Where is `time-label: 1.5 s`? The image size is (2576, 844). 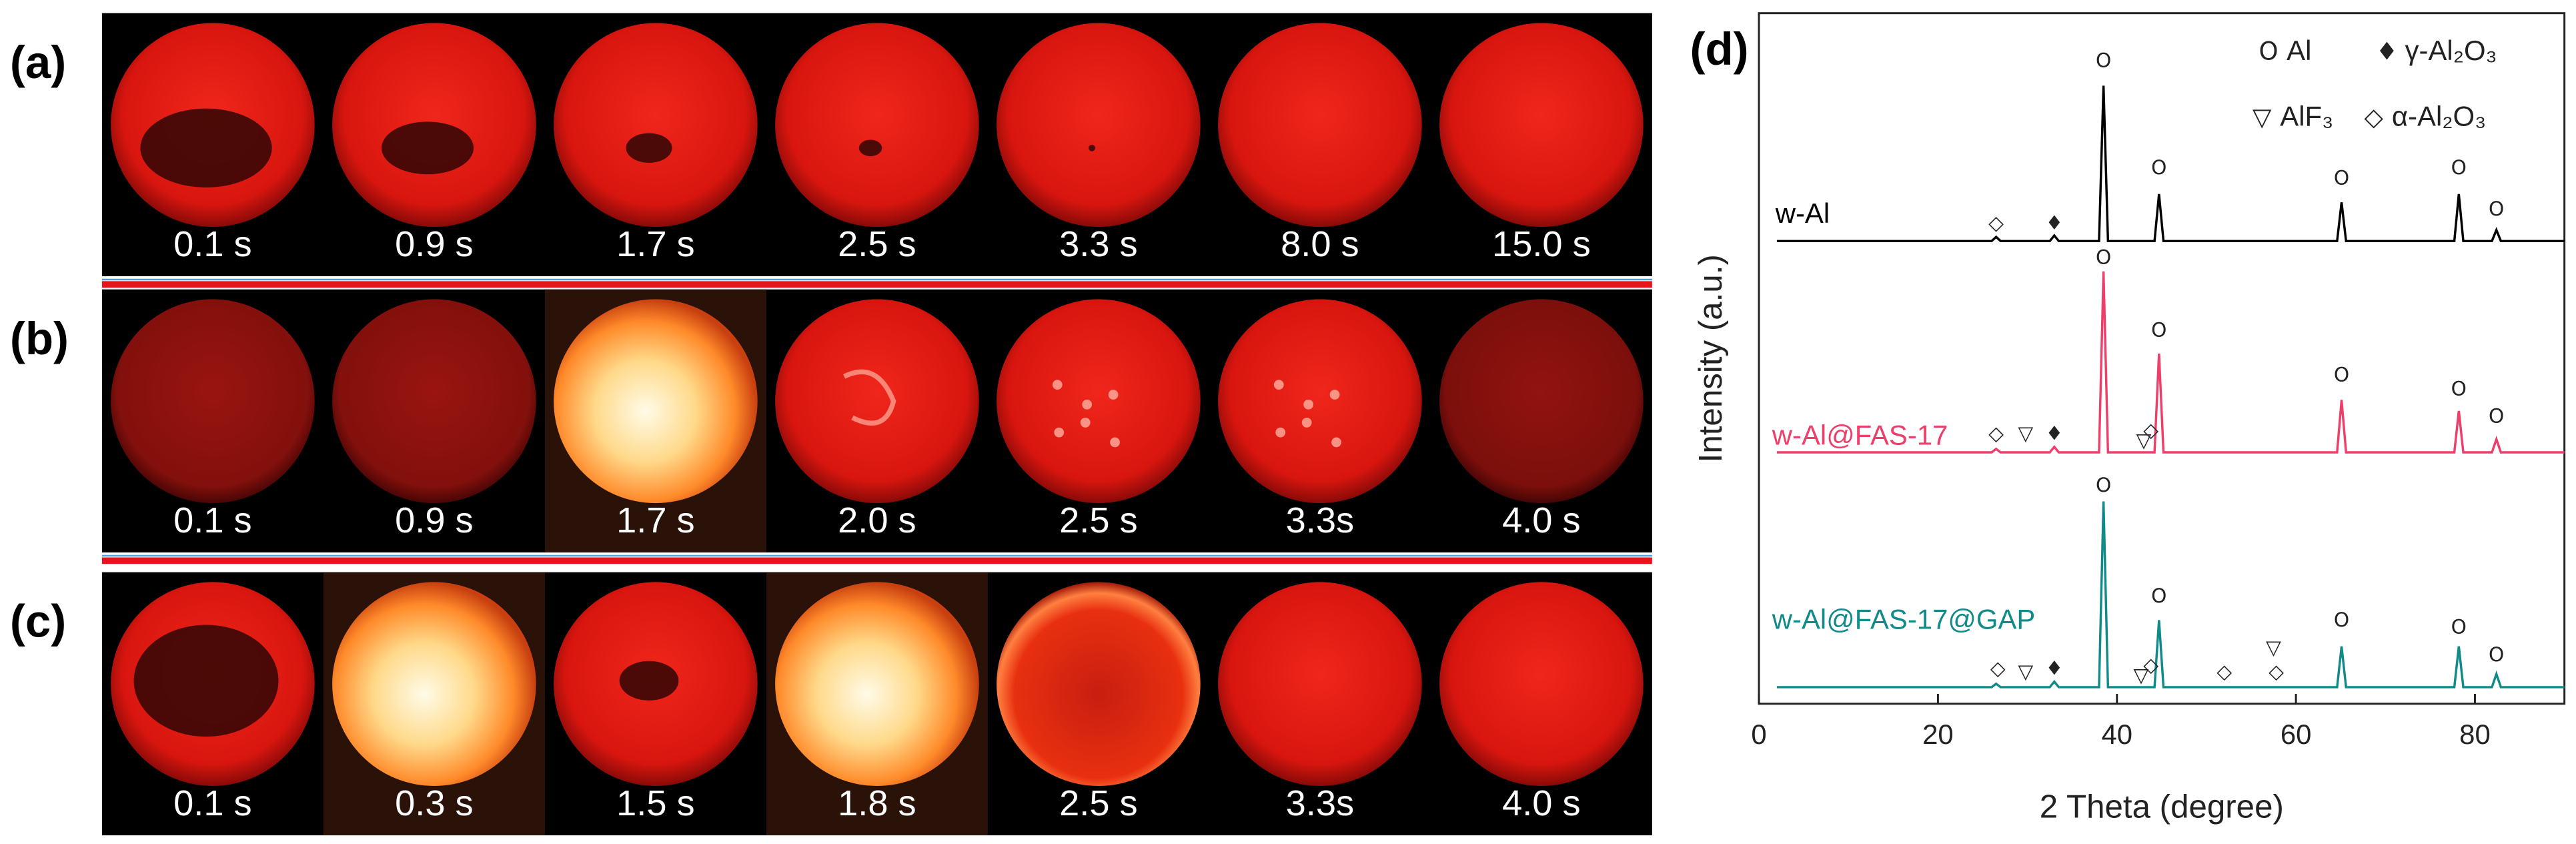
time-label: 1.5 s is located at coordinates (655, 803).